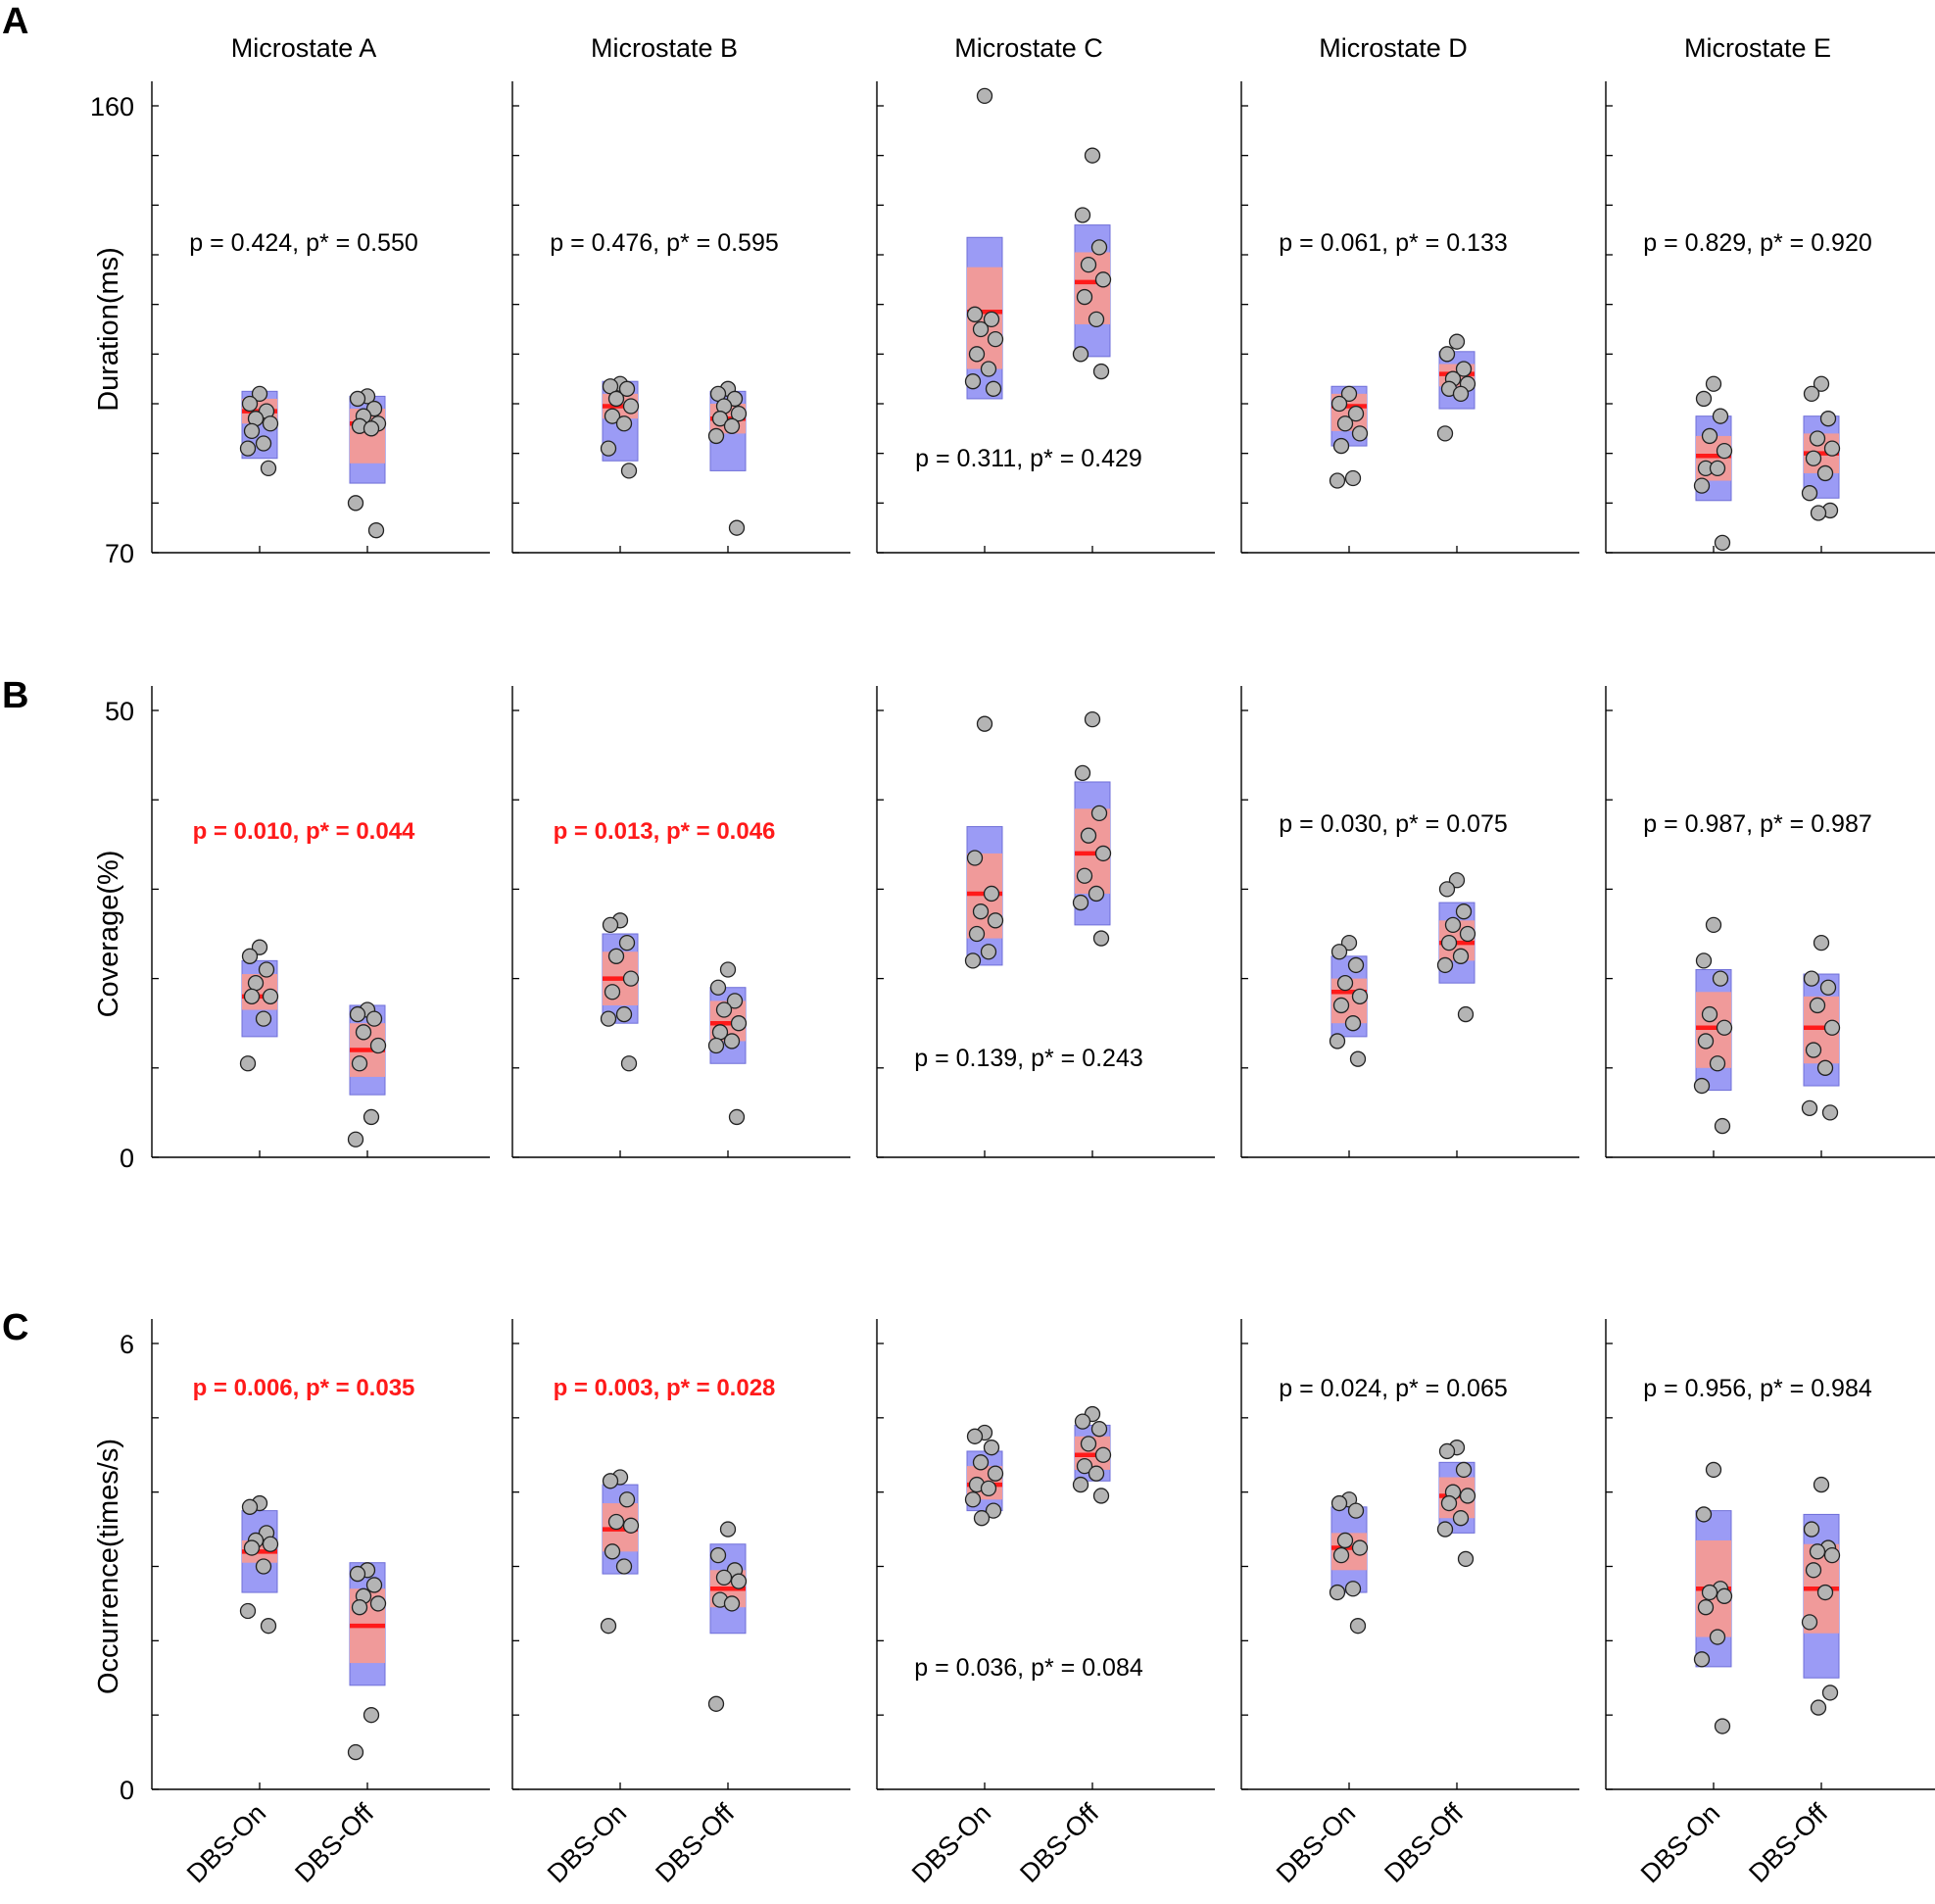 The width and height of the screenshot is (1935, 1904). What do you see at coordinates (1757, 48) in the screenshot?
I see `column-title: Microstate E` at bounding box center [1757, 48].